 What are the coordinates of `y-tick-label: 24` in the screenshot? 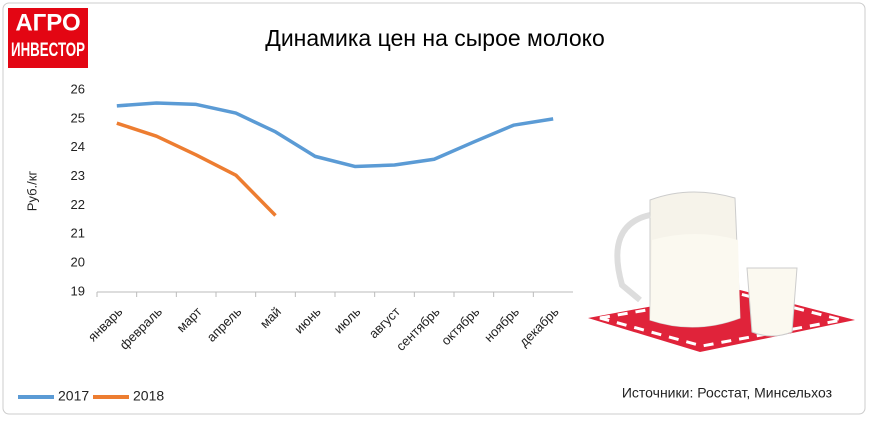 It's located at (78, 146).